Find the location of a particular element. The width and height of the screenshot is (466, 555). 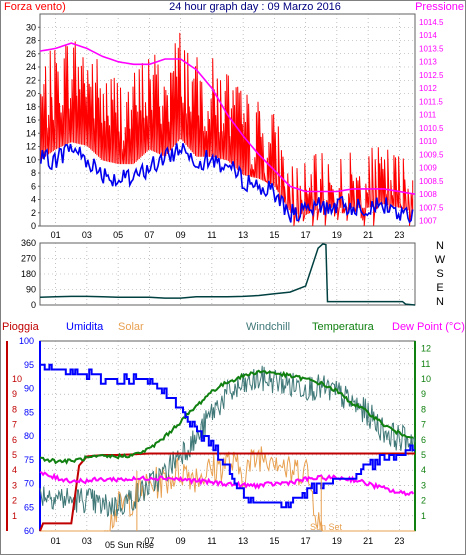

rain-tick-label: 10 is located at coordinates (17, 379).